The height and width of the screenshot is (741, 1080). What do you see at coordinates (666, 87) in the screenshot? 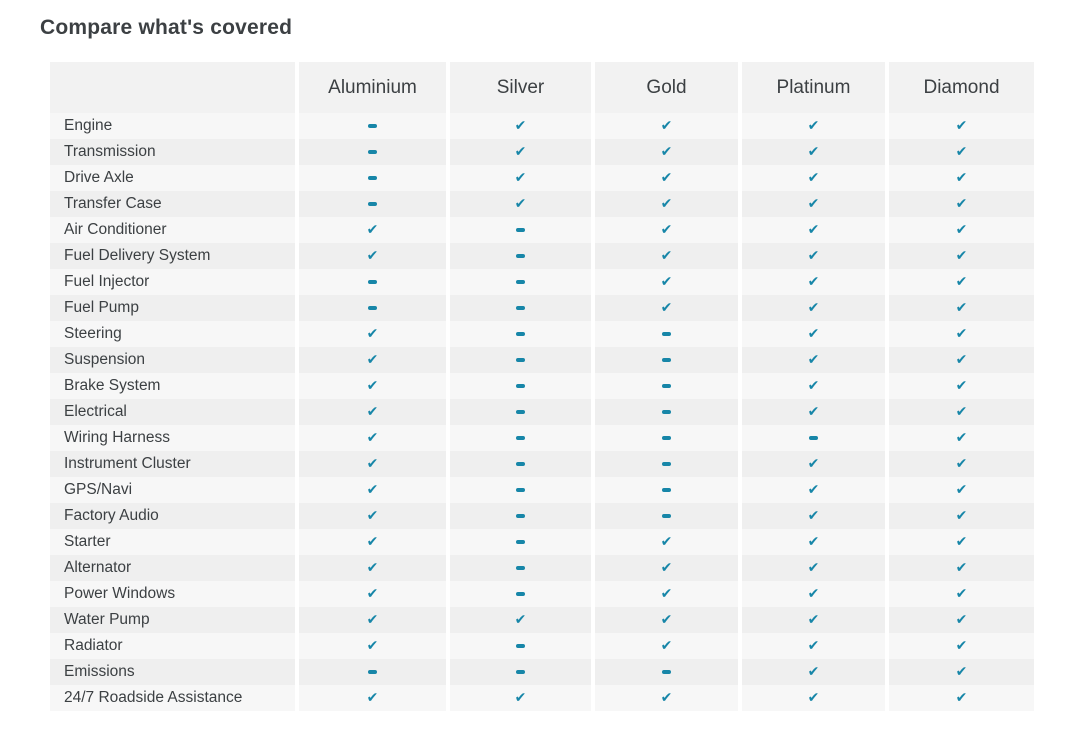
I see `header-gold: Gold` at bounding box center [666, 87].